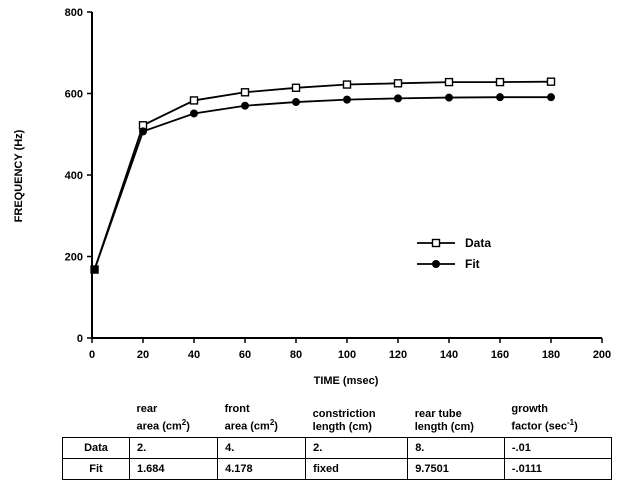 The height and width of the screenshot is (497, 620). I want to click on x-axis-title: TIME (msec), so click(346, 381).